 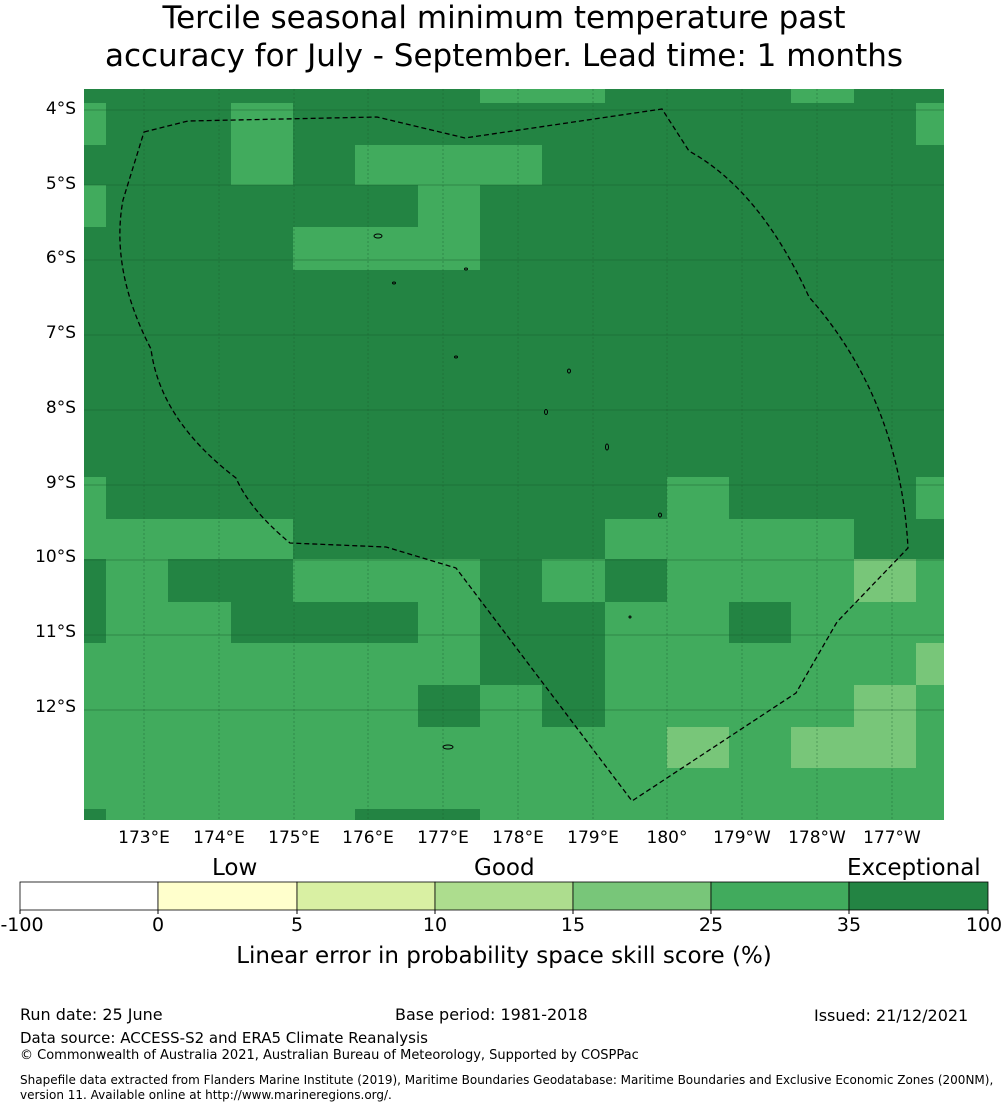 What do you see at coordinates (667, 838) in the screenshot?
I see `lon-label-180: 180°` at bounding box center [667, 838].